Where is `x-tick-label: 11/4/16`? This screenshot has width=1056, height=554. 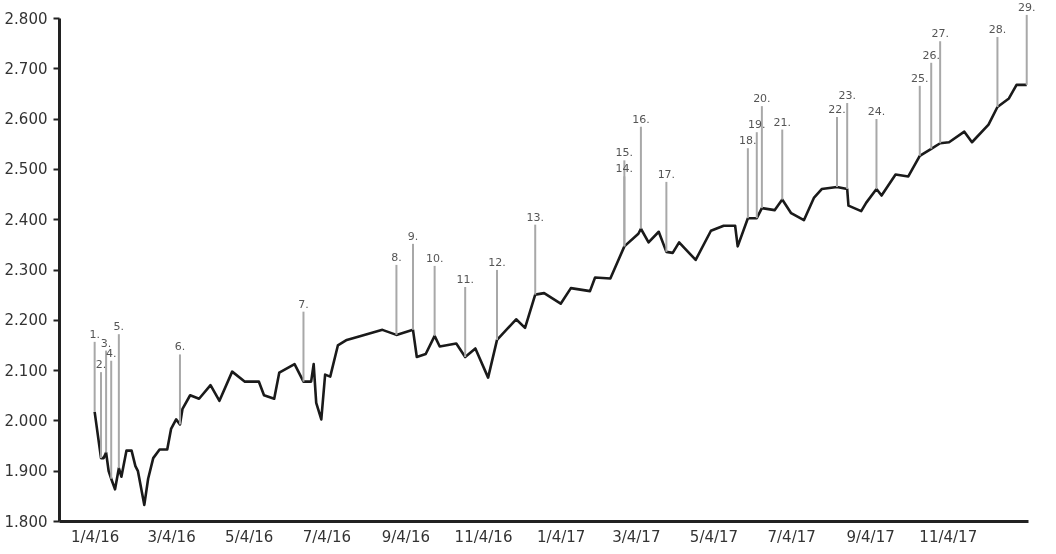
x-tick-label: 11/4/16 is located at coordinates (483, 536).